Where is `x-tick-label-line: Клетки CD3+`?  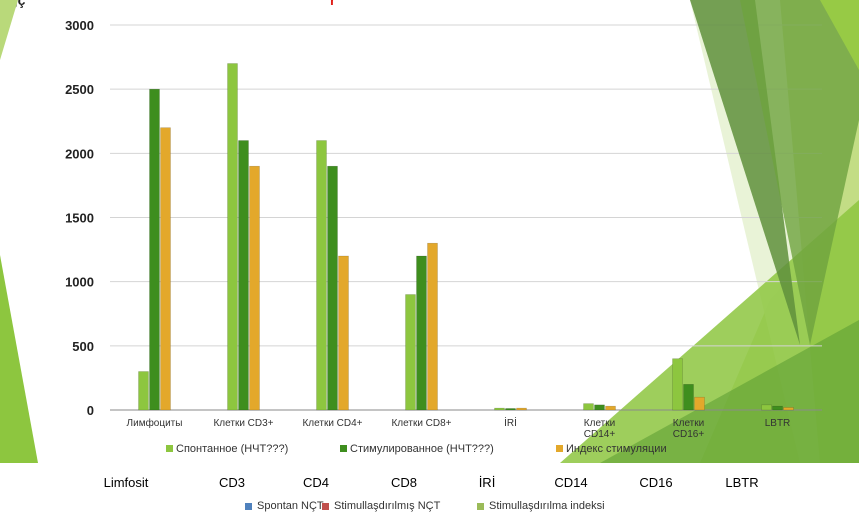 x-tick-label-line: Клетки CD3+ is located at coordinates (243, 423).